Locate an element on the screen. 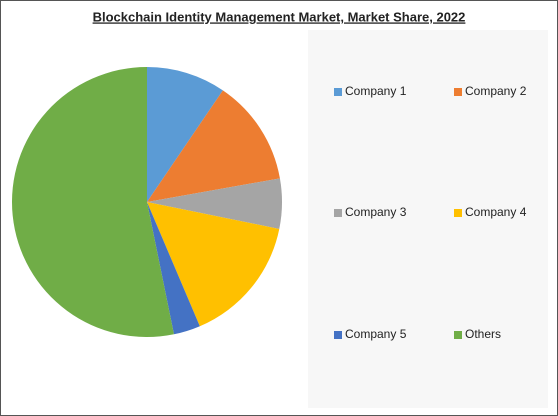 Image resolution: width=558 pixels, height=416 pixels. legend-label: Company 5 is located at coordinates (376, 334).